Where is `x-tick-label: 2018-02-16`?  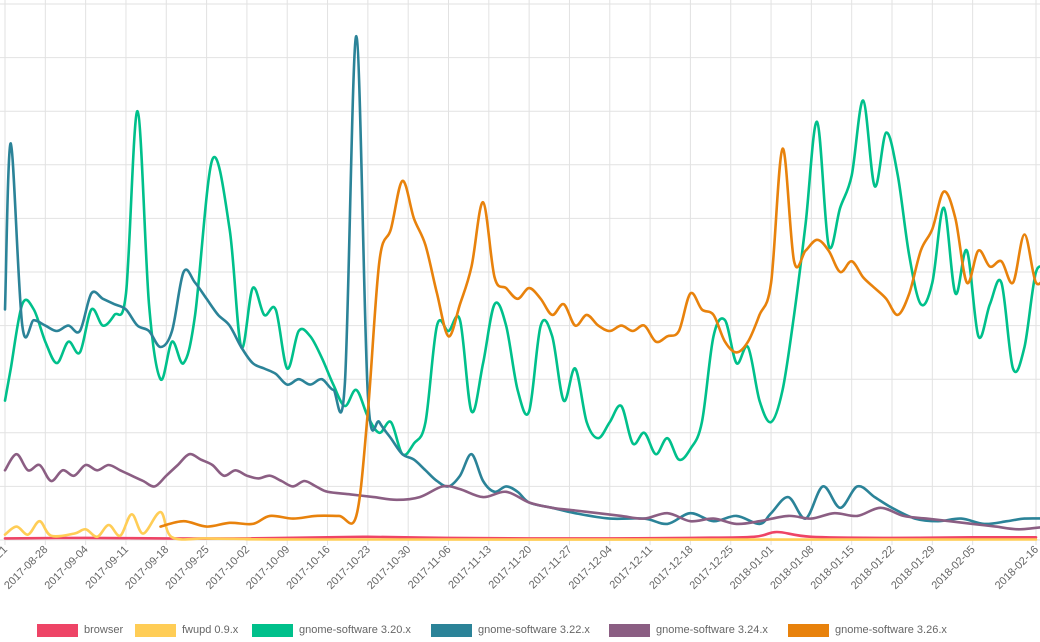
x-tick-label: 2018-02-16 is located at coordinates (1016, 568).